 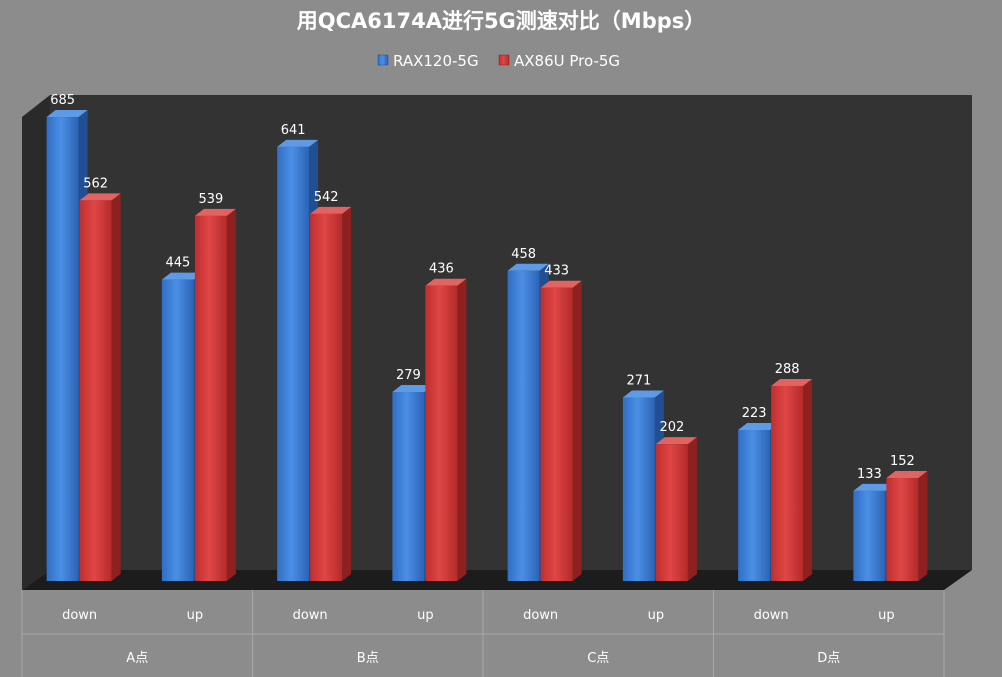 I want to click on category-axis-grid, so click(x=483, y=633).